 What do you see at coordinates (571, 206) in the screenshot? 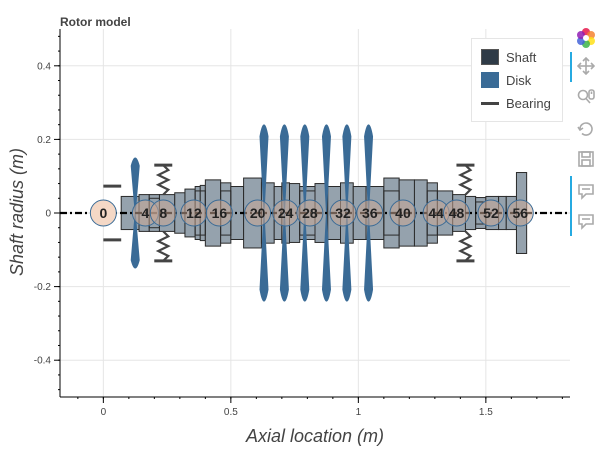
I see `hover-active-indicator` at bounding box center [571, 206].